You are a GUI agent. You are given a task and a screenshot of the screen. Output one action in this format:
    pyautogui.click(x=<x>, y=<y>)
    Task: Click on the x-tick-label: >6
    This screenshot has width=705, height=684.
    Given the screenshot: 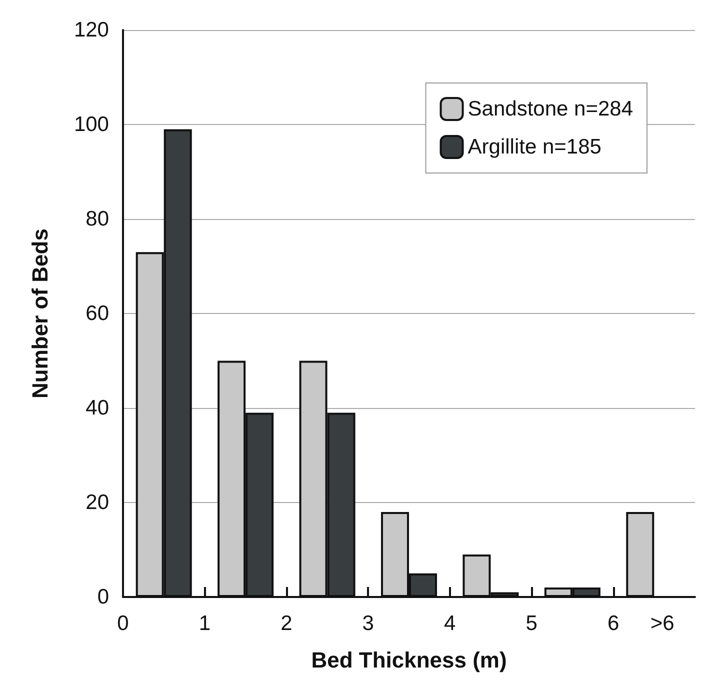 What is the action you would take?
    pyautogui.click(x=662, y=623)
    